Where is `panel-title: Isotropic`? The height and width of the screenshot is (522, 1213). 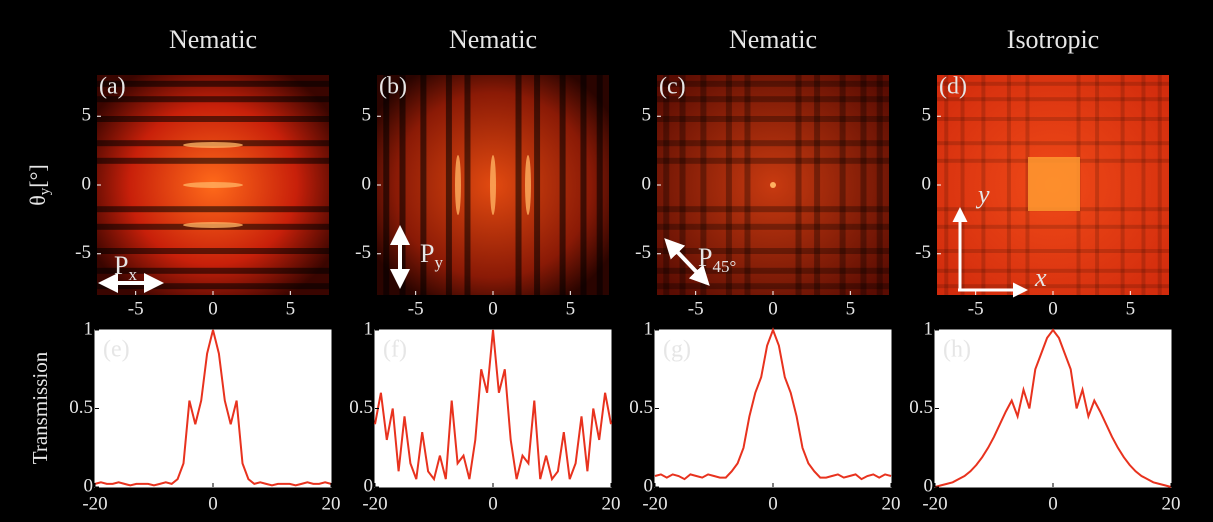
panel-title: Isotropic is located at coordinates (1053, 39).